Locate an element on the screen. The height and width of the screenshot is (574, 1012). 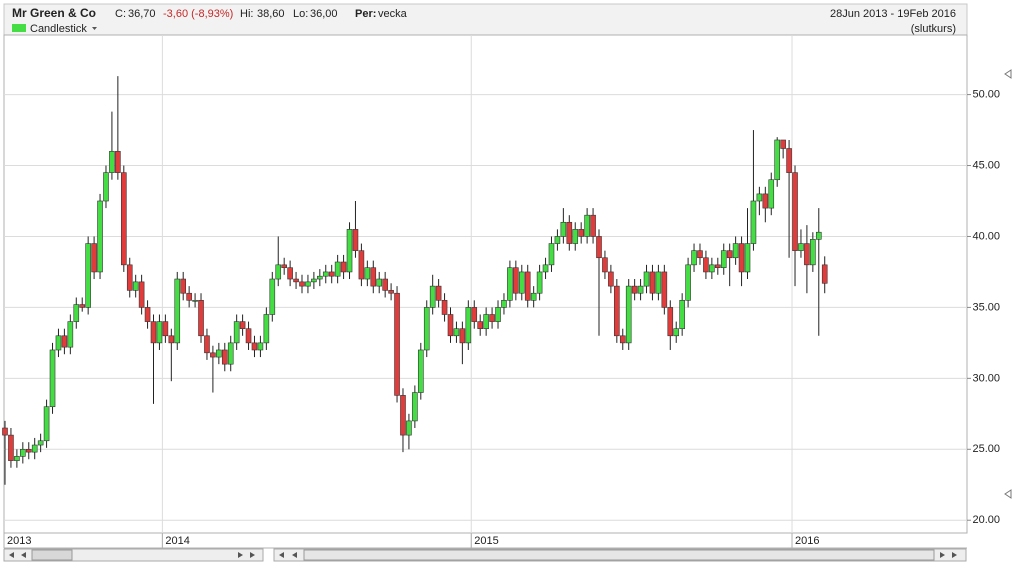
close-label: C: is located at coordinates (120, 14).